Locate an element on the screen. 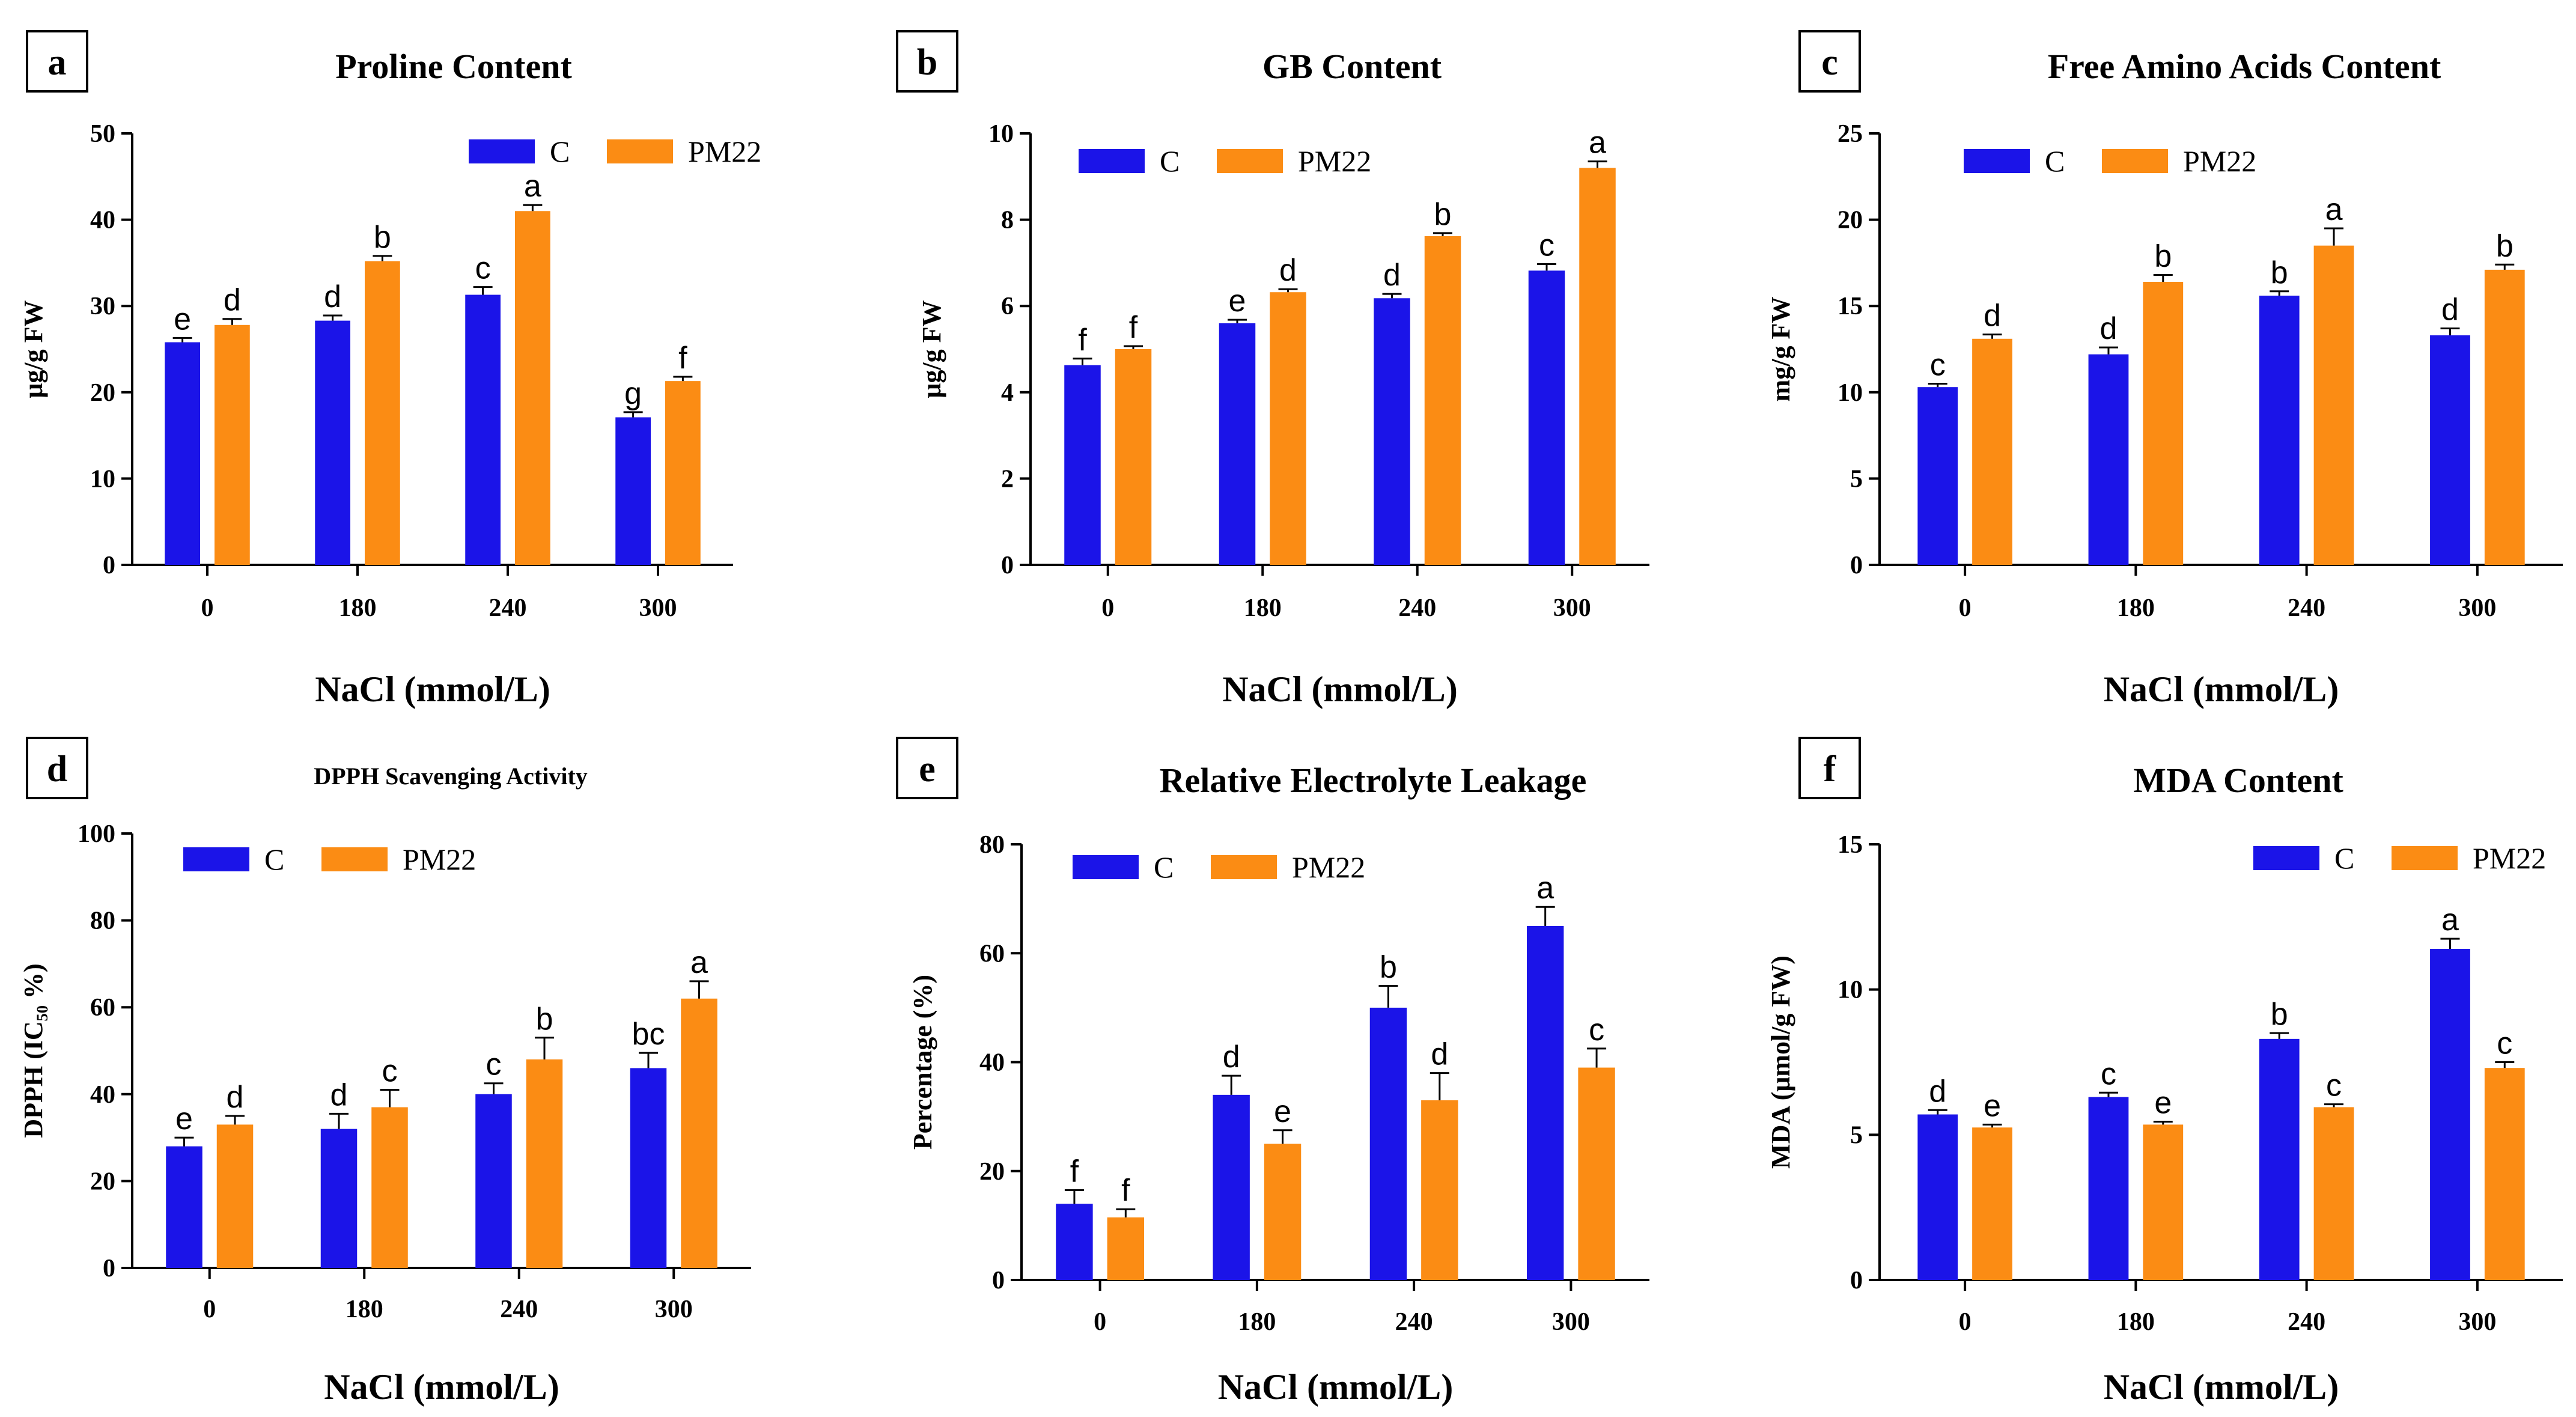  y-tick-label: 15 is located at coordinates (1850, 306).